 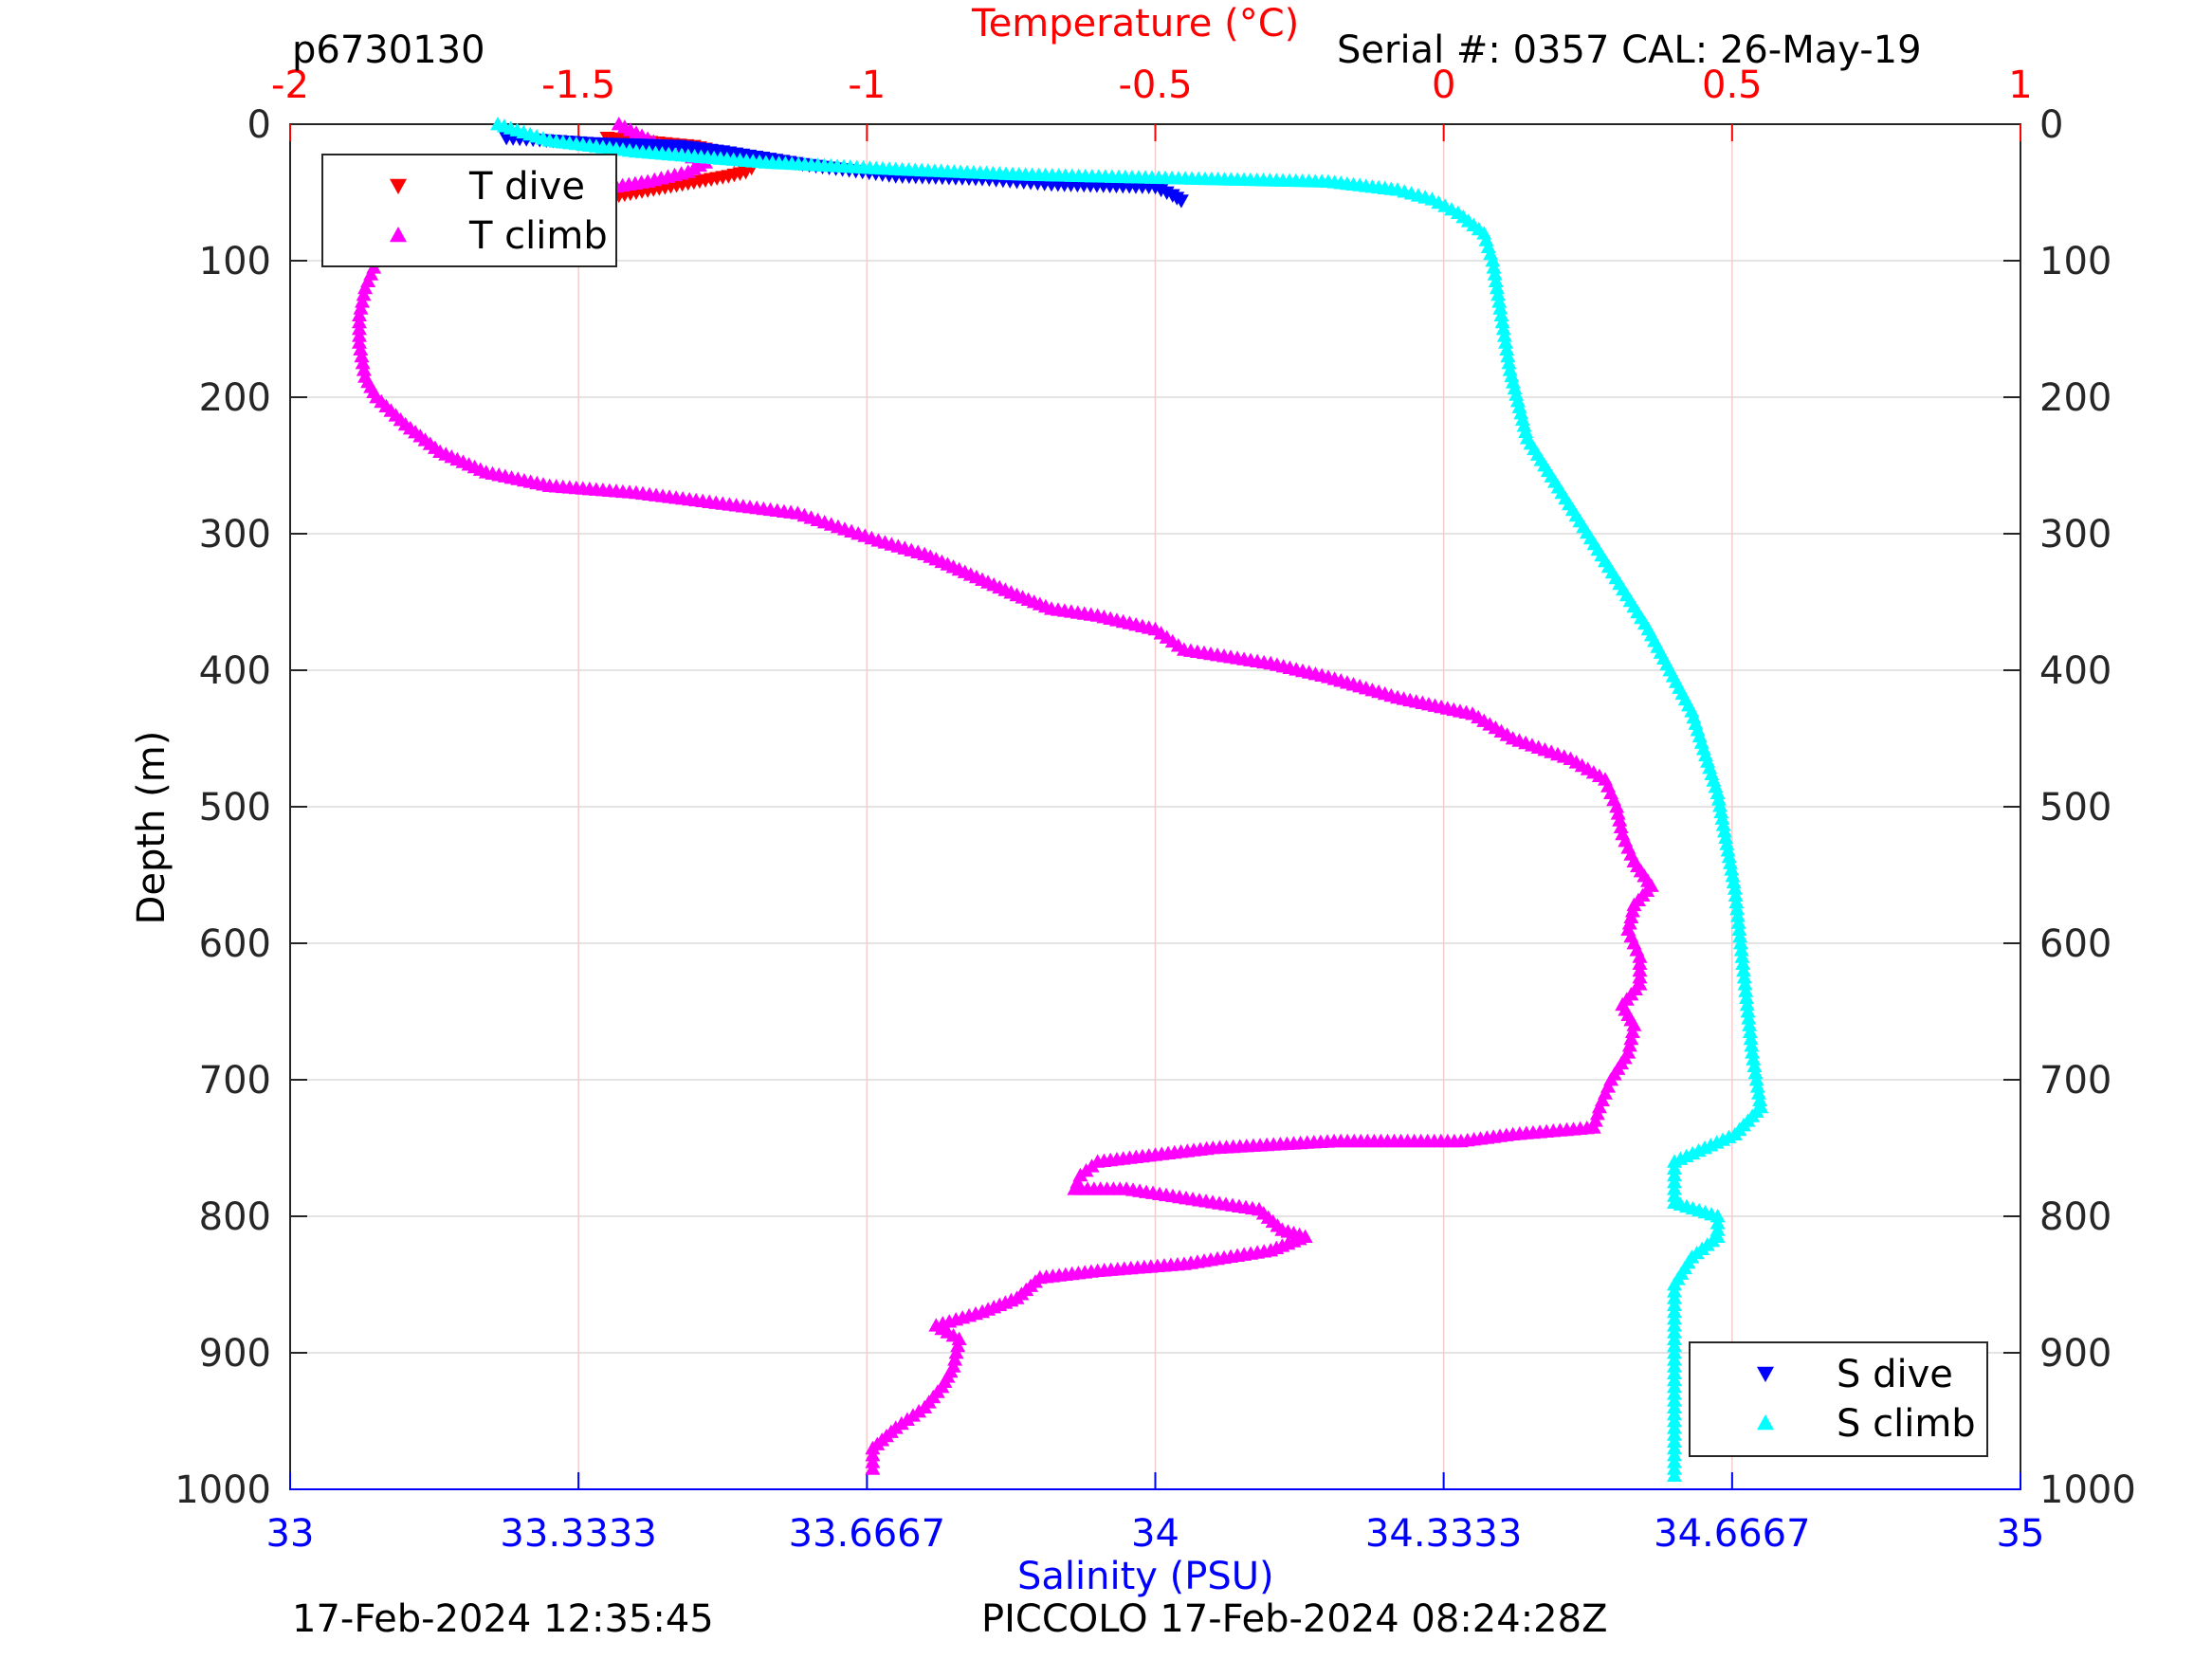 I want to click on salinity-tick-label: 33.6667, so click(x=867, y=1534).